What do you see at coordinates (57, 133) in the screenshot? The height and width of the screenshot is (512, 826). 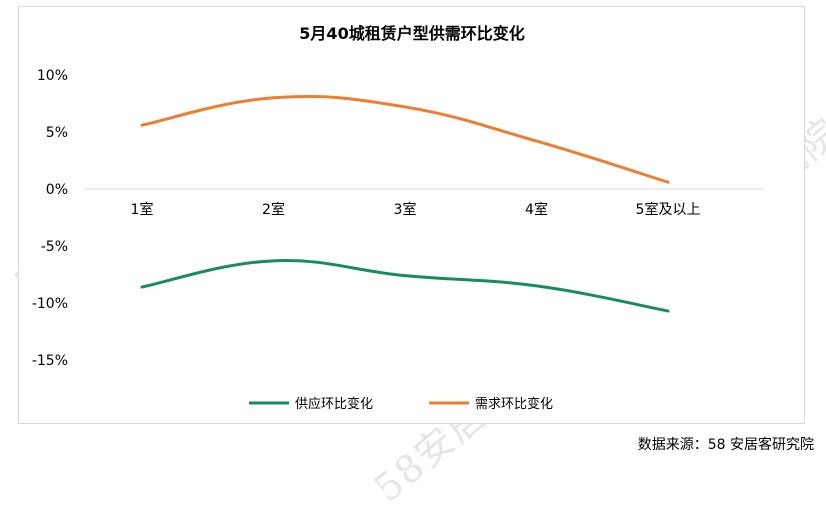 I see `y-tick-label: 5%` at bounding box center [57, 133].